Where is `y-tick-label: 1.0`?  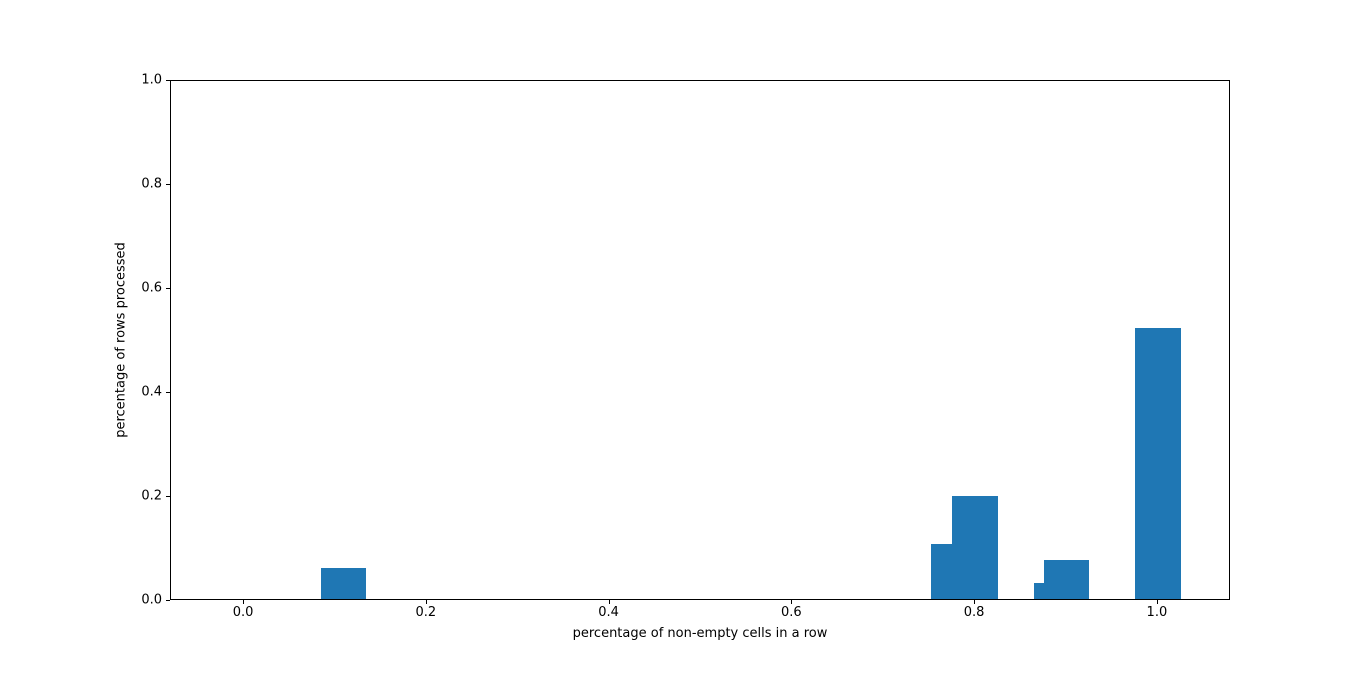 y-tick-label: 1.0 is located at coordinates (151, 80).